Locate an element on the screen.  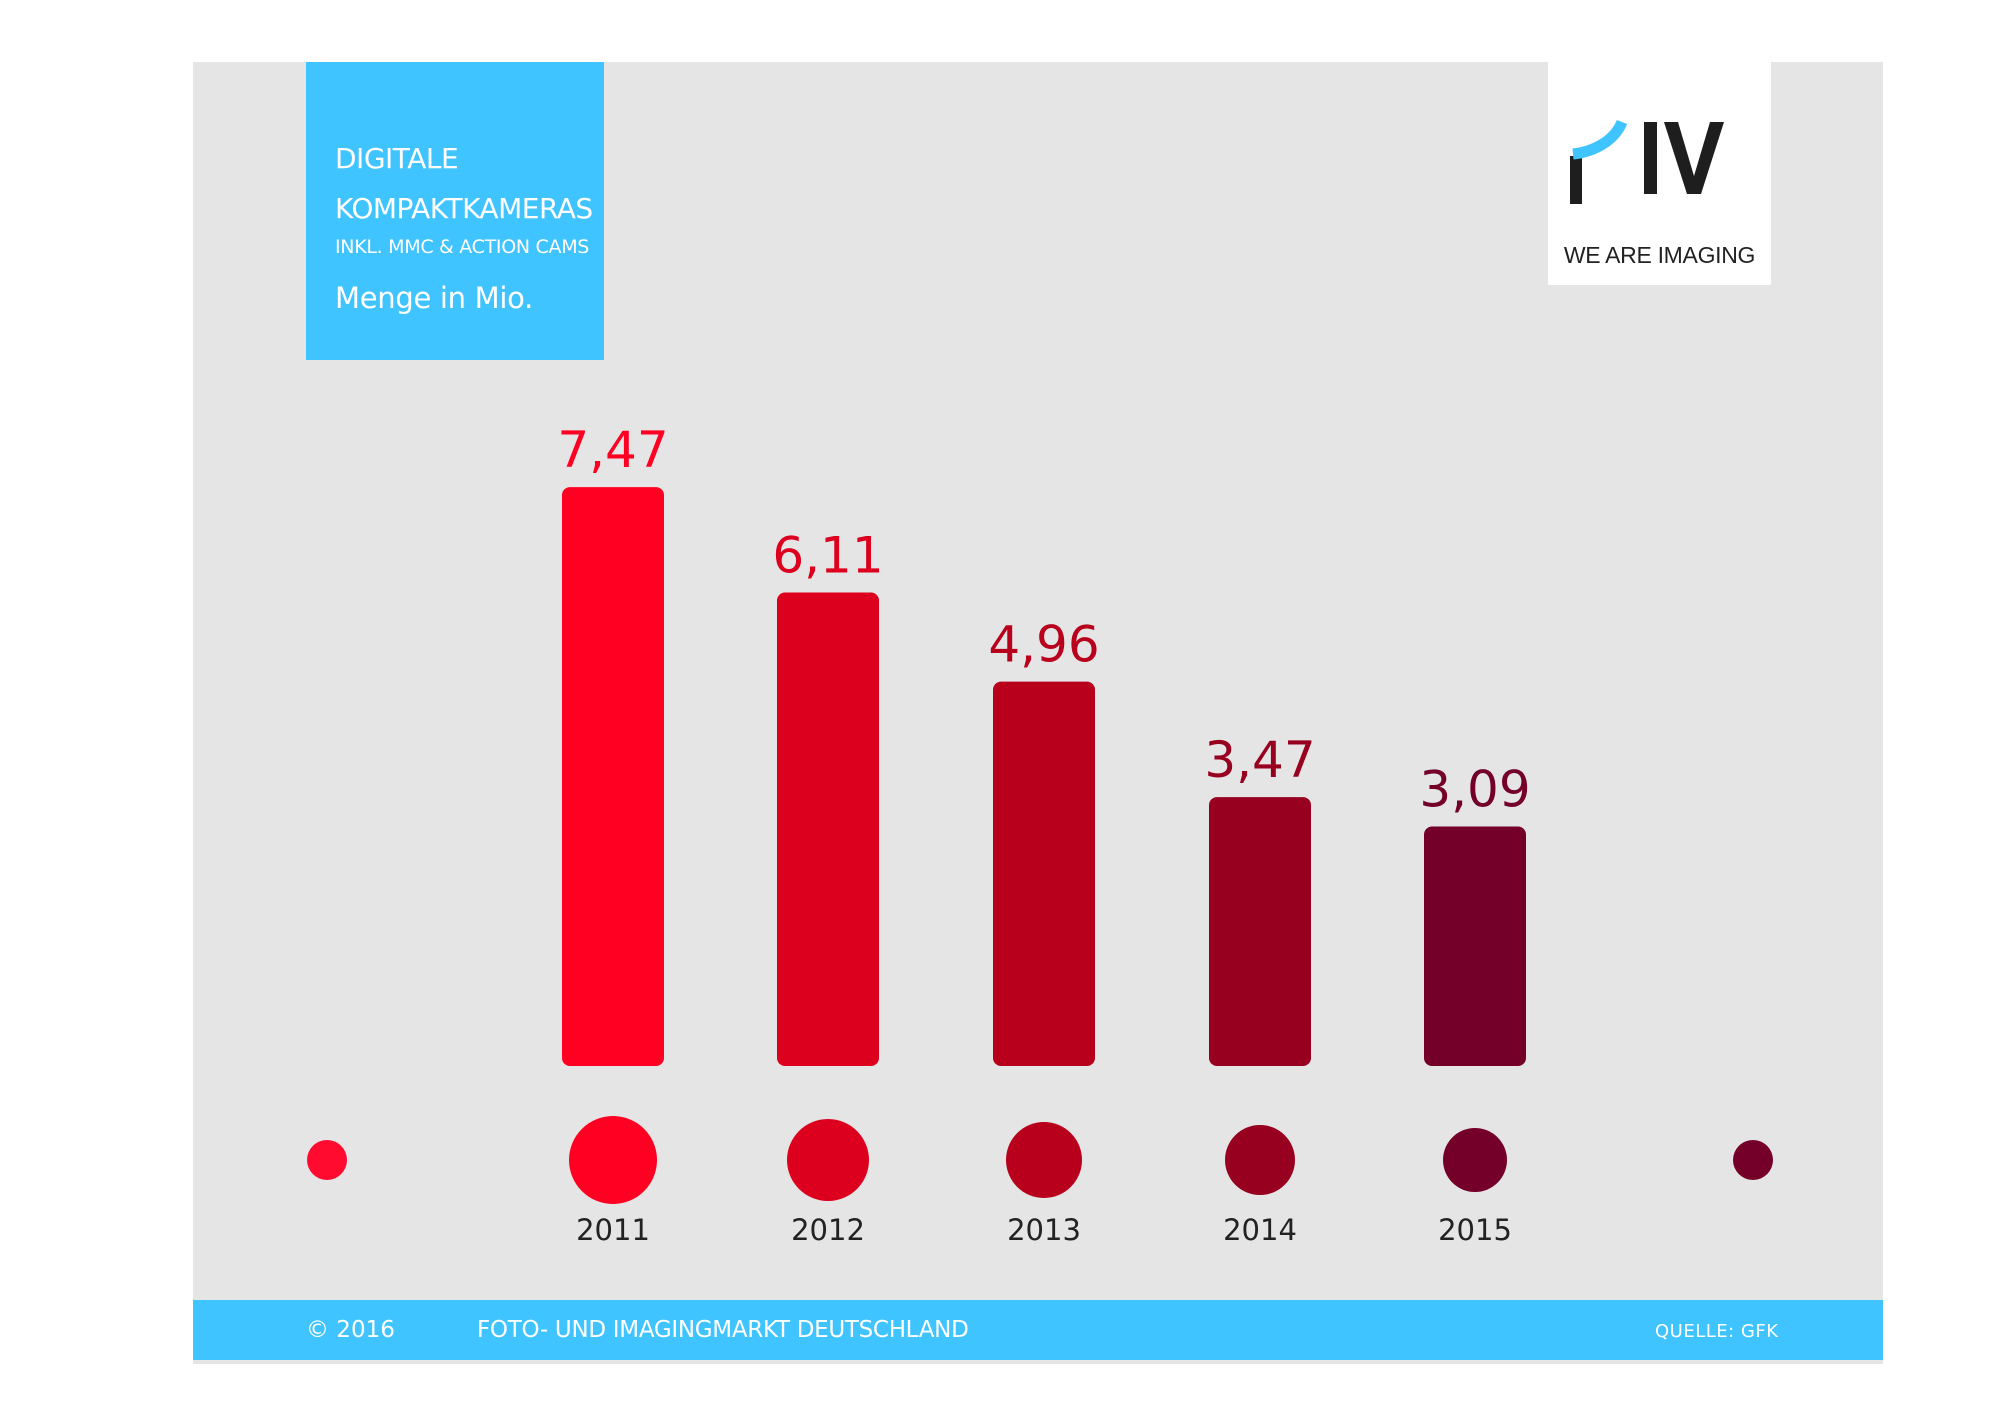
year-label-2013: 2013 is located at coordinates (1044, 1230).